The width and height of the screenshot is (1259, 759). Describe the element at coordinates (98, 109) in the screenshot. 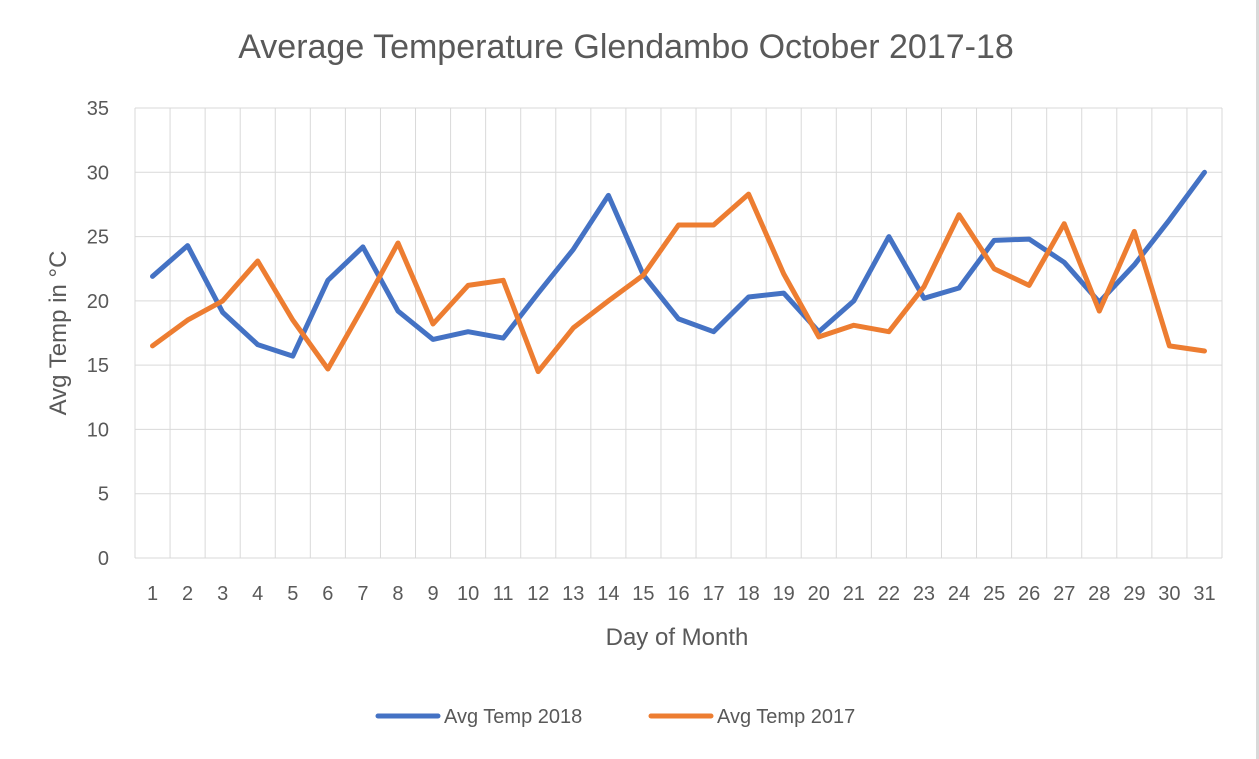

I see `y-tick-label: 35` at that location.